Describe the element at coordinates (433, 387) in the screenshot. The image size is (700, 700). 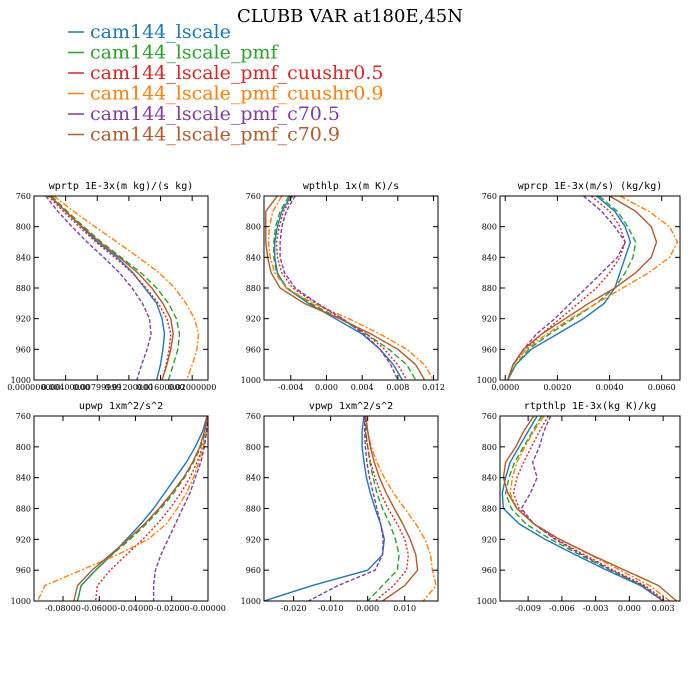
I see `x-tick-label: 0.012` at that location.